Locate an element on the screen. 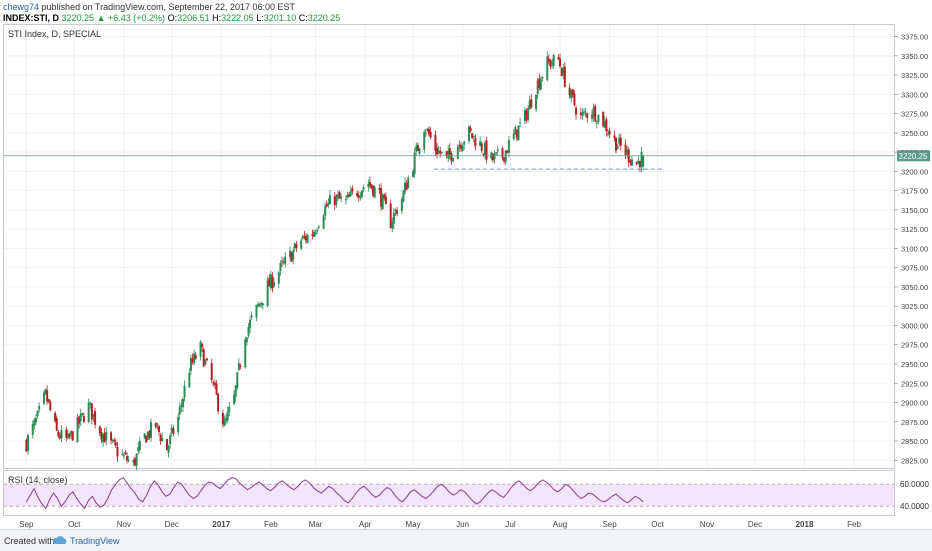  y-tick-label: 2850.00 is located at coordinates (914, 441).